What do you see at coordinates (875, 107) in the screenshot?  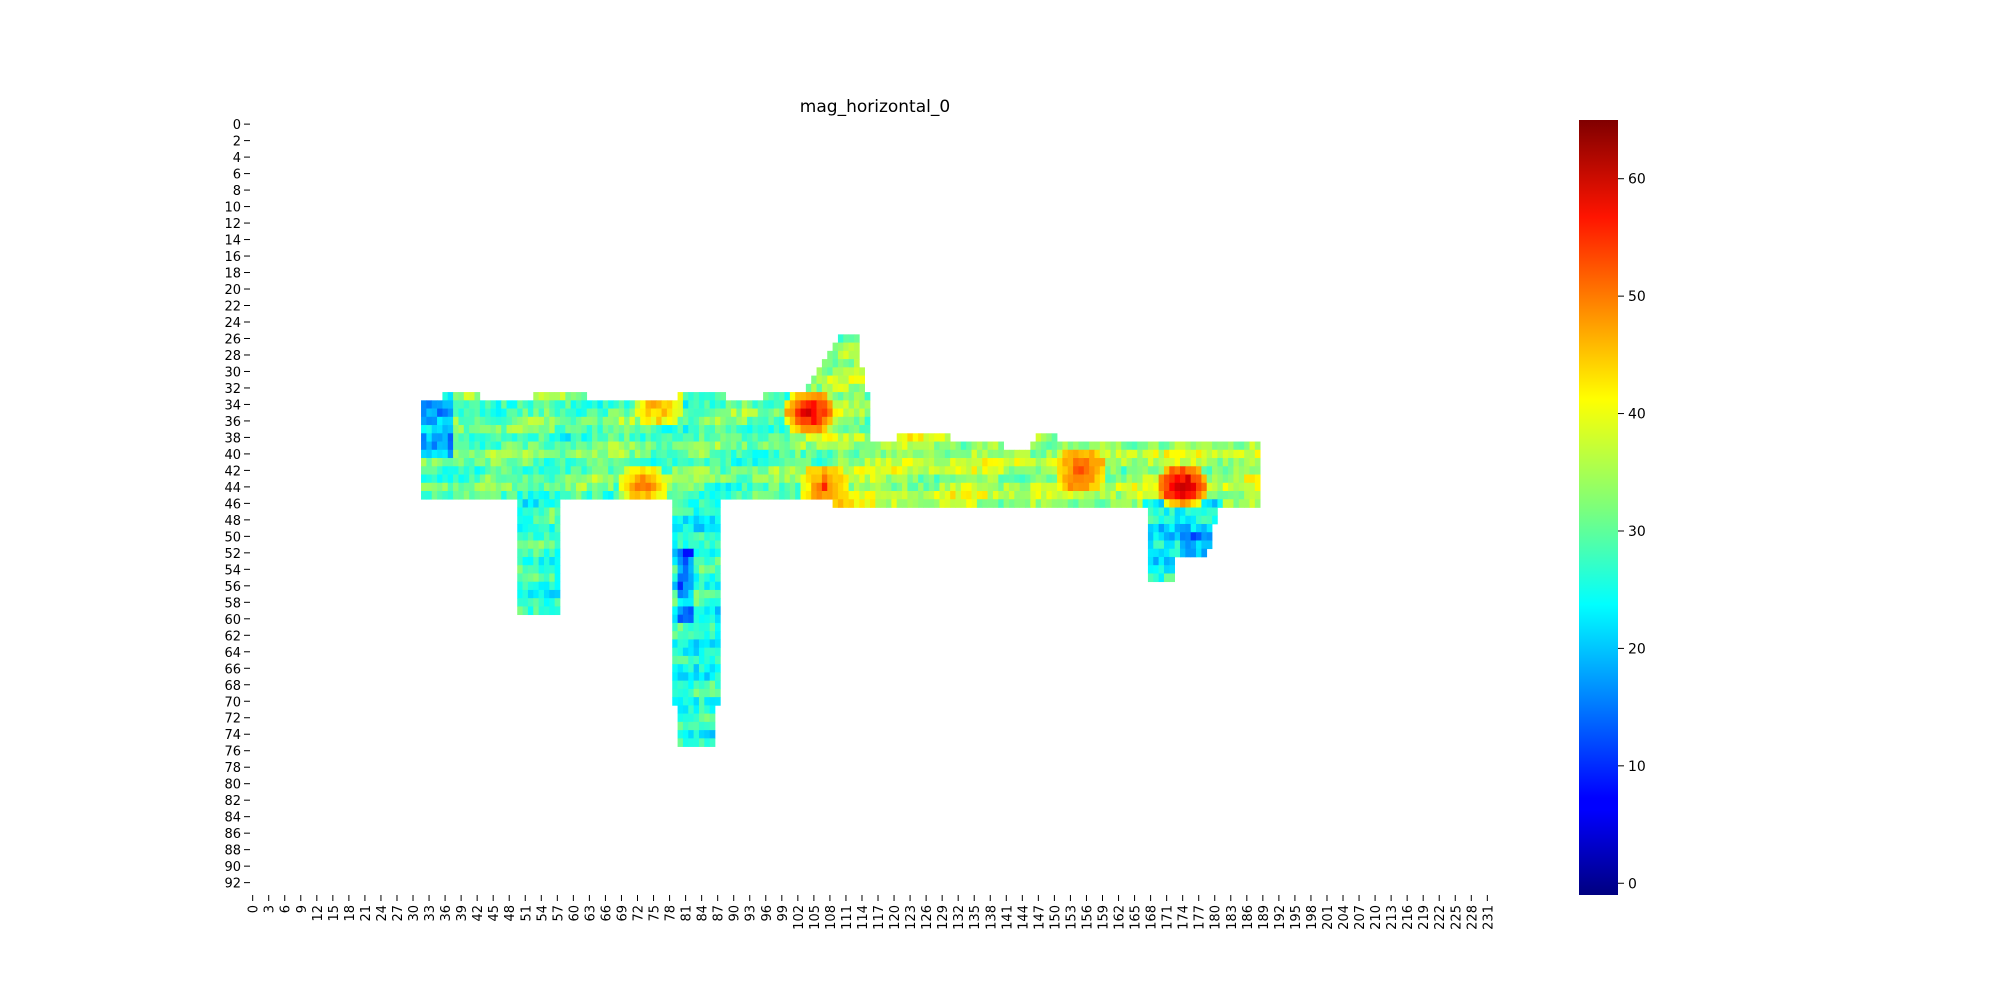 I see `chart-title: mag_horizontal_0` at bounding box center [875, 107].